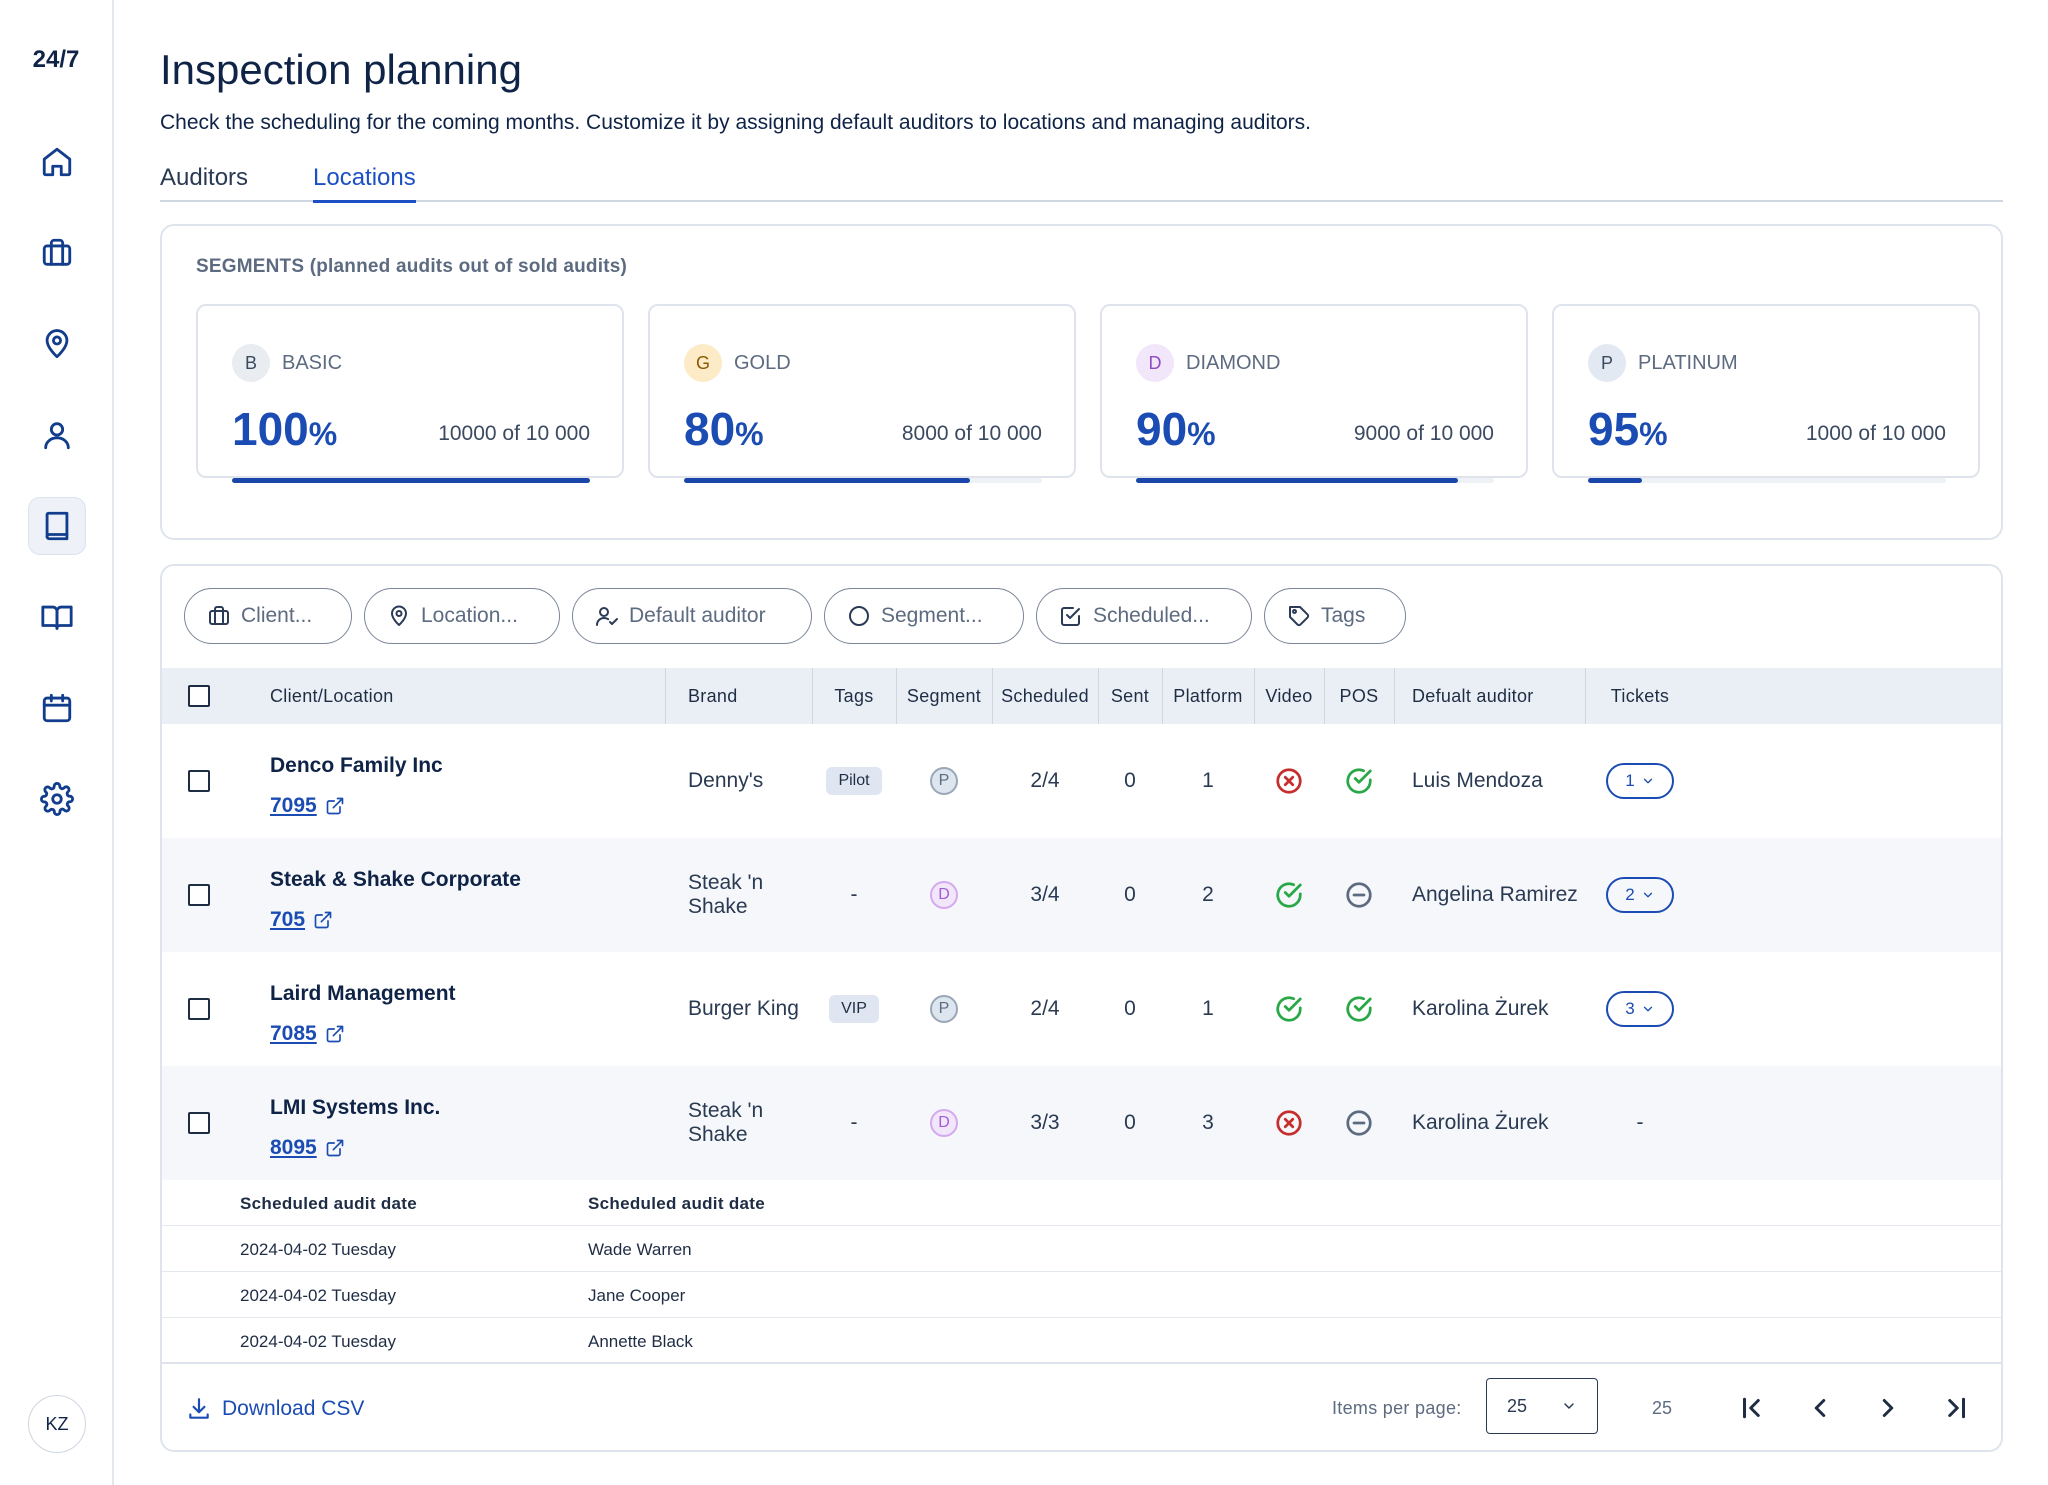  Describe the element at coordinates (1640, 1122) in the screenshot. I see `tickets-cell: -` at that location.